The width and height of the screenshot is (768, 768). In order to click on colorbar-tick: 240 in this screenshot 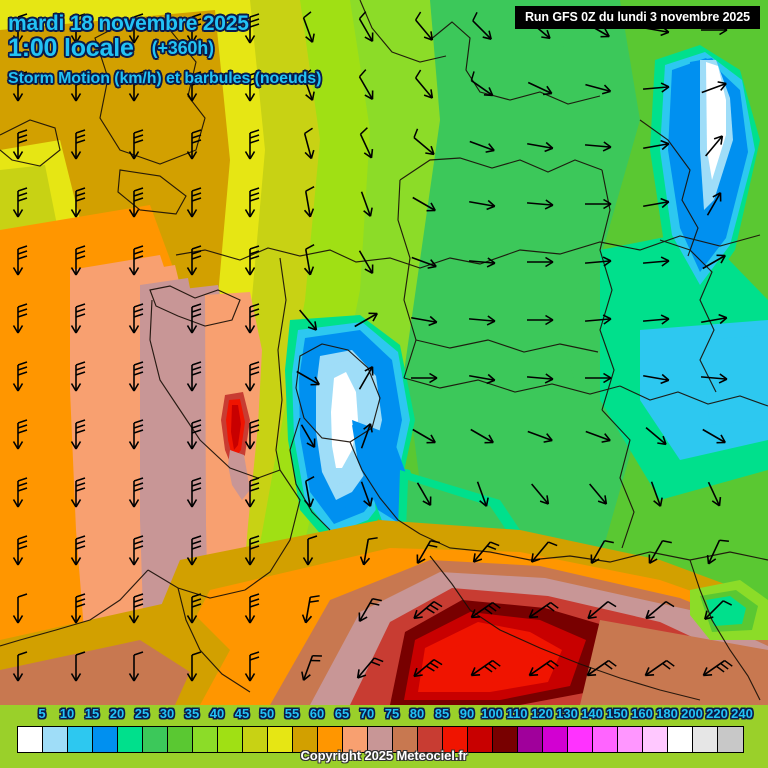, I will do `click(742, 713)`.